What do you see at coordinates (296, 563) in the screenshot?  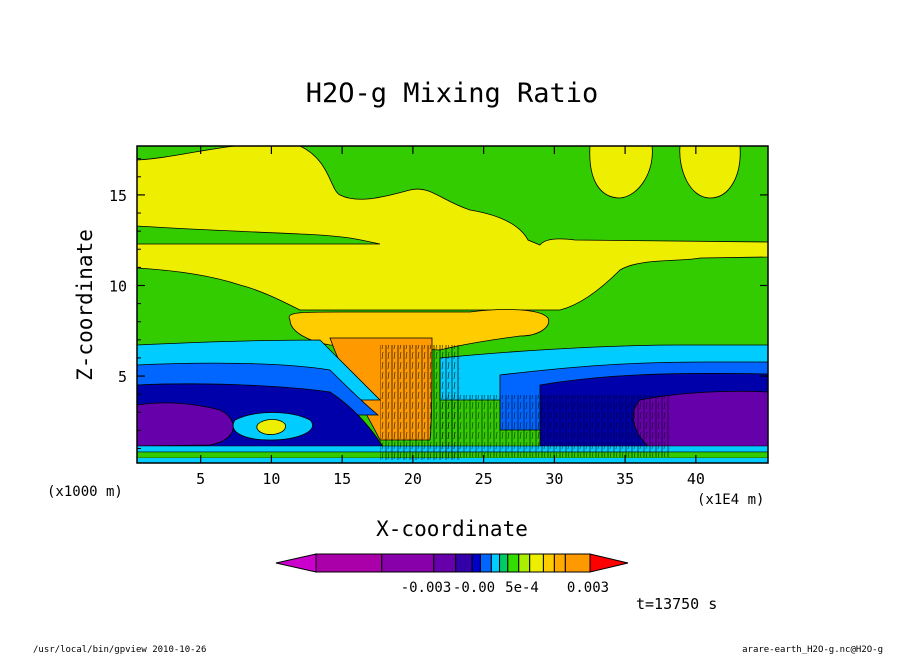 I see `colorbar-left-arrow` at bounding box center [296, 563].